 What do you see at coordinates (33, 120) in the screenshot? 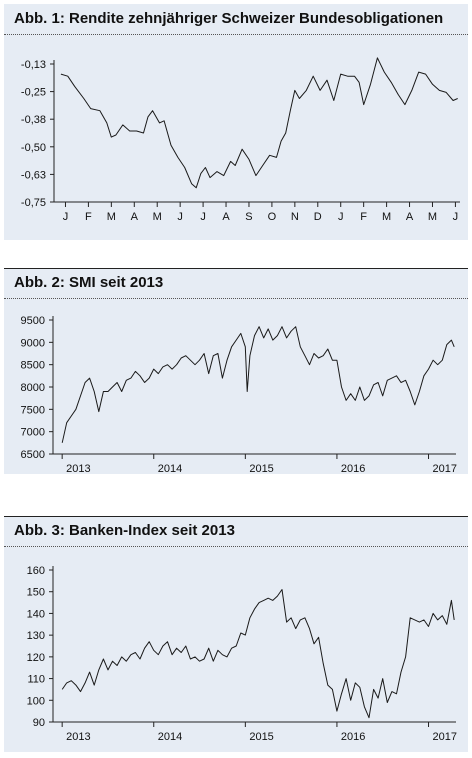
I see `y-tick-label: -0,38` at bounding box center [33, 120].